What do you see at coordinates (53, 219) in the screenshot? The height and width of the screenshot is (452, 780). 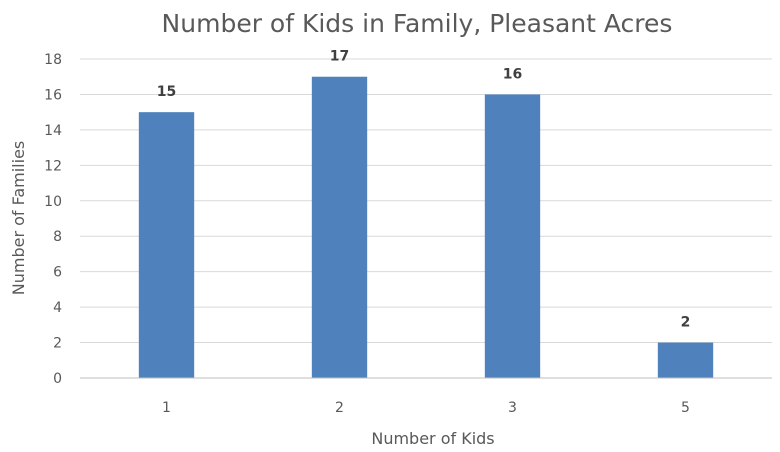 I see `y-axis-ticks: 0 2 4 6 8 10 12 14 16 18` at bounding box center [53, 219].